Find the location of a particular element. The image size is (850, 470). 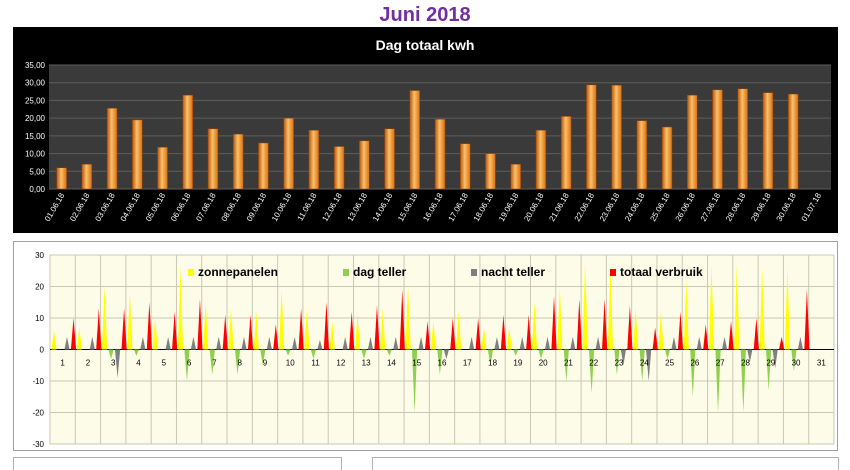

x-tick-label: 17 is located at coordinates (467, 363).